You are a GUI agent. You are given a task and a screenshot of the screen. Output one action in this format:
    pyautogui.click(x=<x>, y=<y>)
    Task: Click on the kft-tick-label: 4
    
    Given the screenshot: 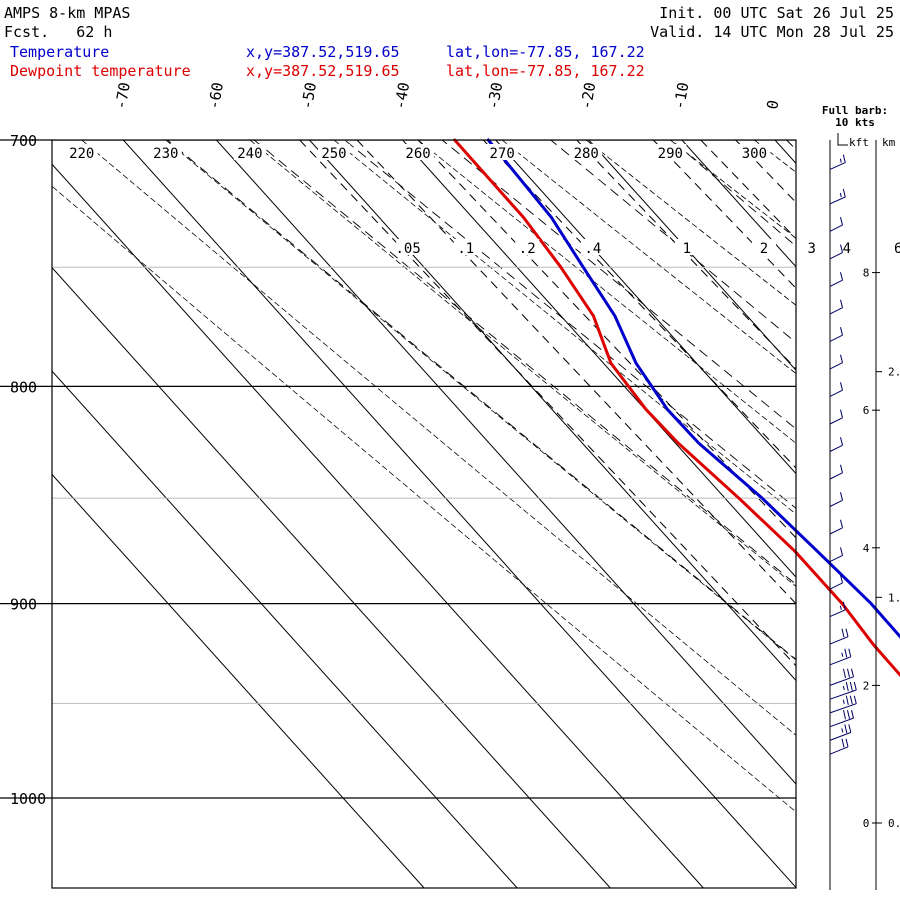 What is the action you would take?
    pyautogui.click(x=866, y=548)
    